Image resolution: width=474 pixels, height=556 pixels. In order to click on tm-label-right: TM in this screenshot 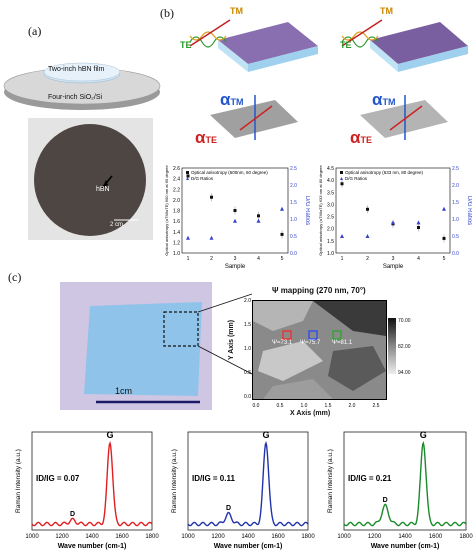, I will do `click(386, 11)`.